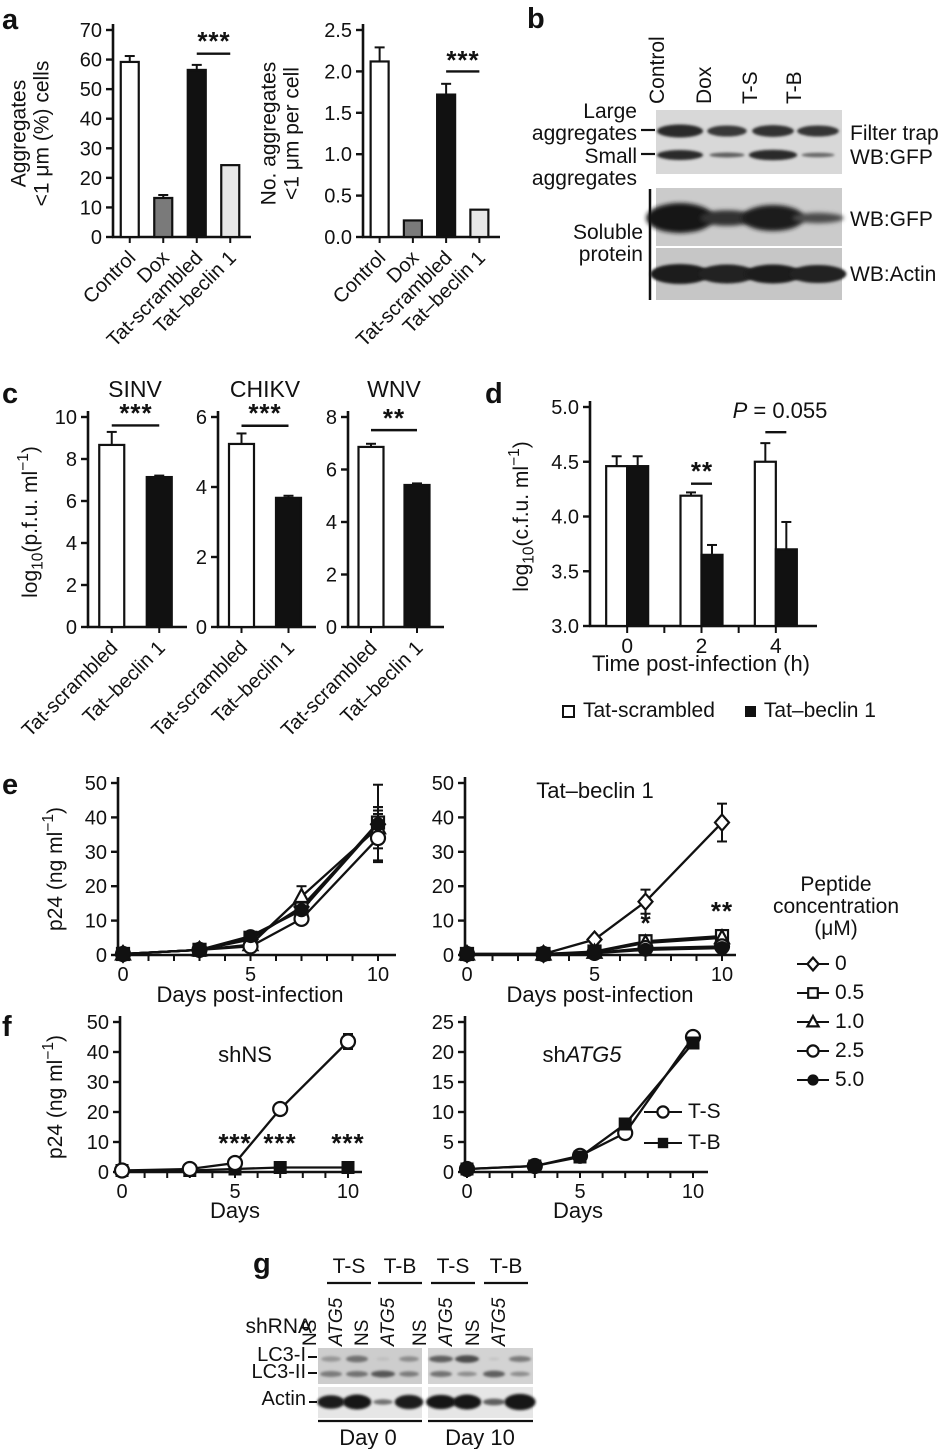 The image size is (946, 1449). I want to click on blot-actin-day10, so click(481, 1402).